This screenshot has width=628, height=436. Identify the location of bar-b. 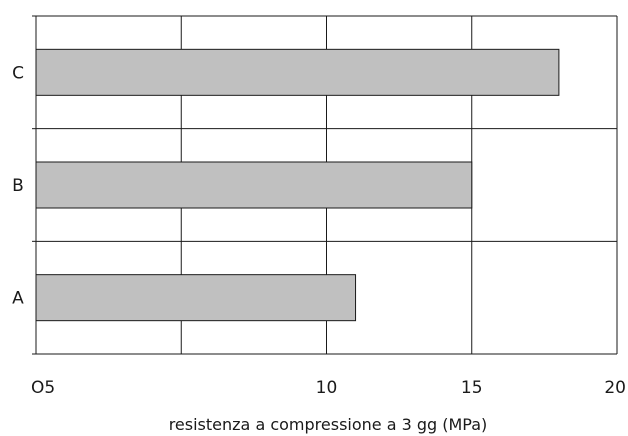
(254, 185).